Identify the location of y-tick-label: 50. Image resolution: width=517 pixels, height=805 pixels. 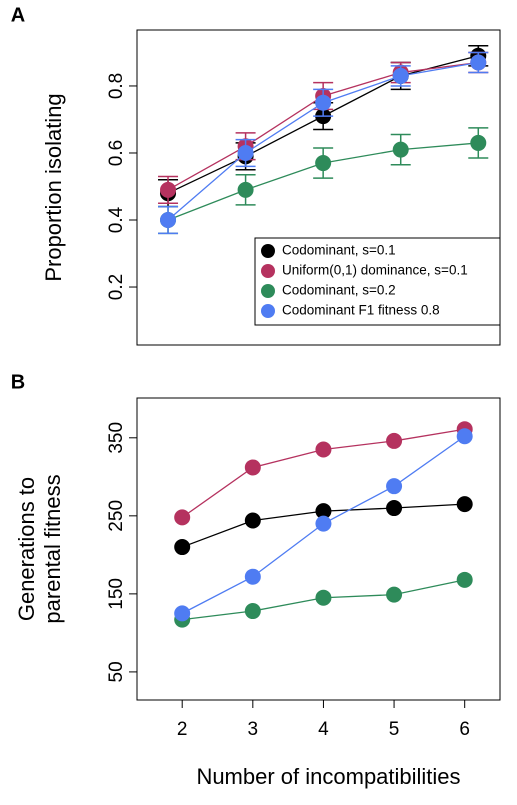
(116, 671).